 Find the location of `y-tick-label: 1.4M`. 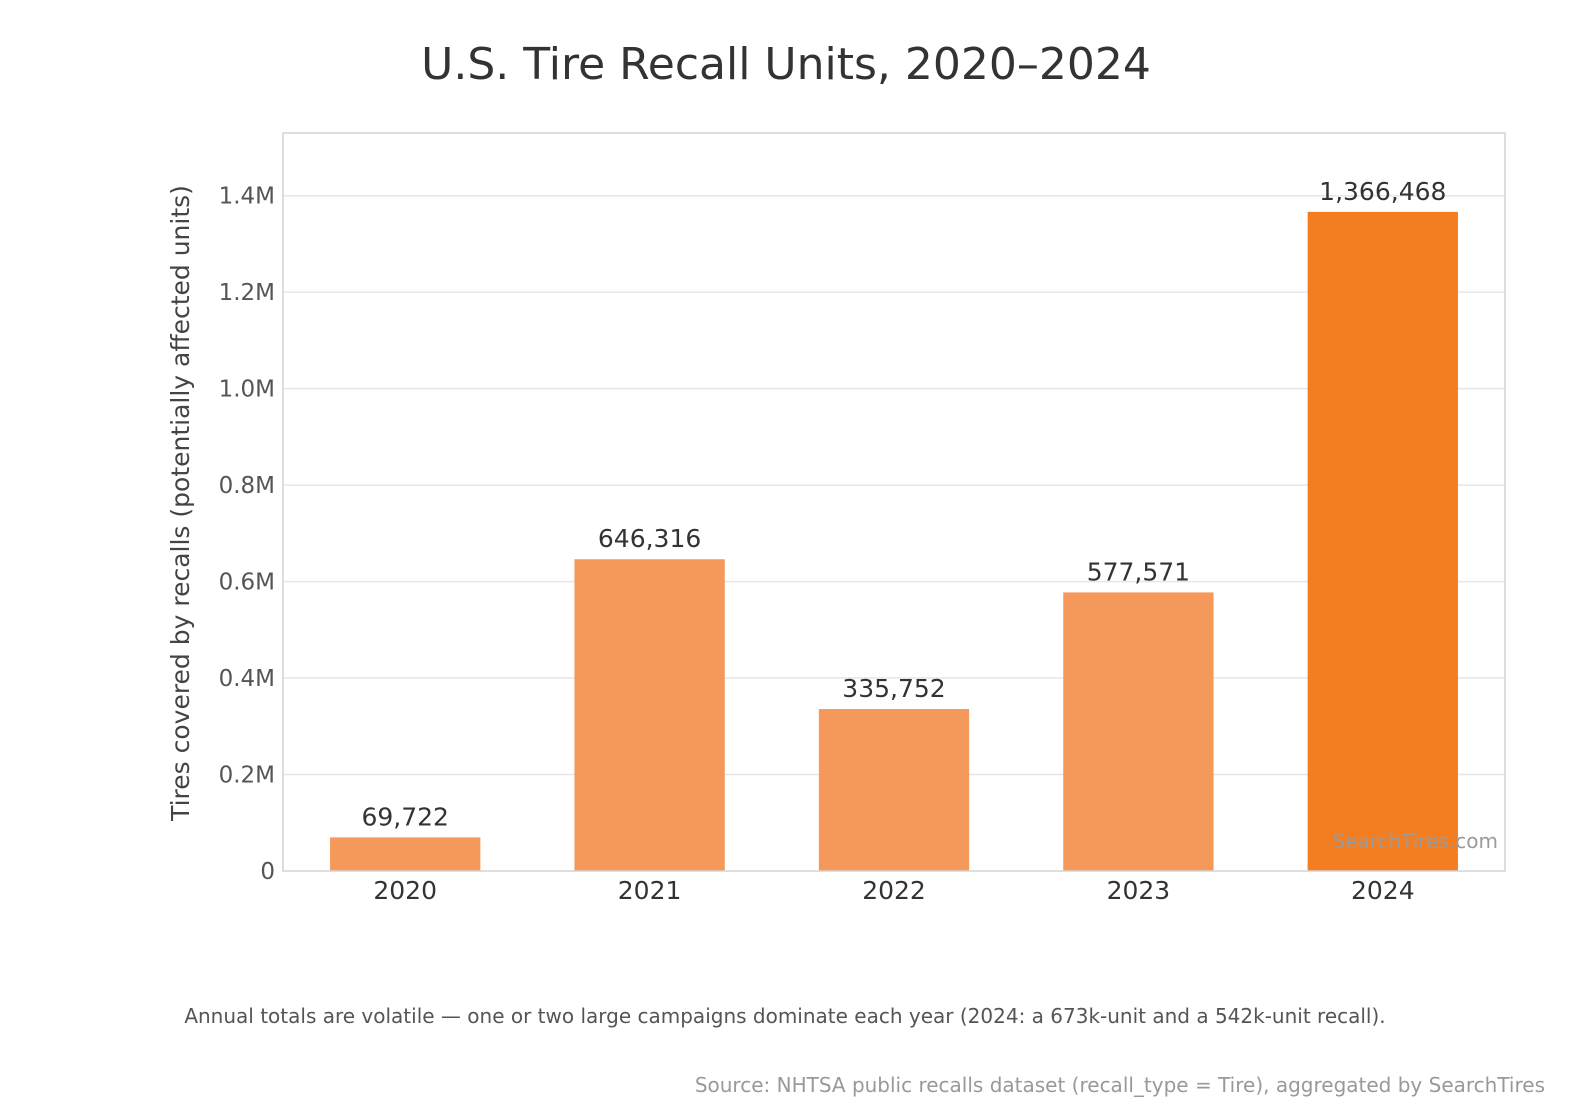

y-tick-label: 1.4M is located at coordinates (247, 197).